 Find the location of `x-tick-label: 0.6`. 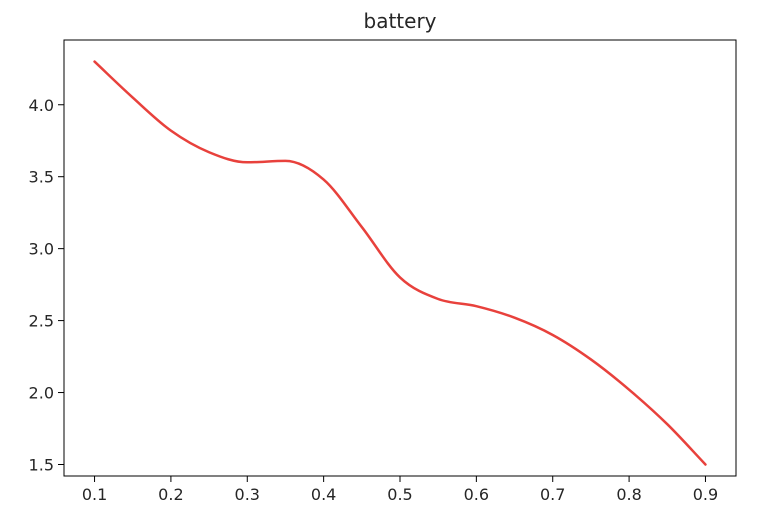

x-tick-label: 0.6 is located at coordinates (476, 494).